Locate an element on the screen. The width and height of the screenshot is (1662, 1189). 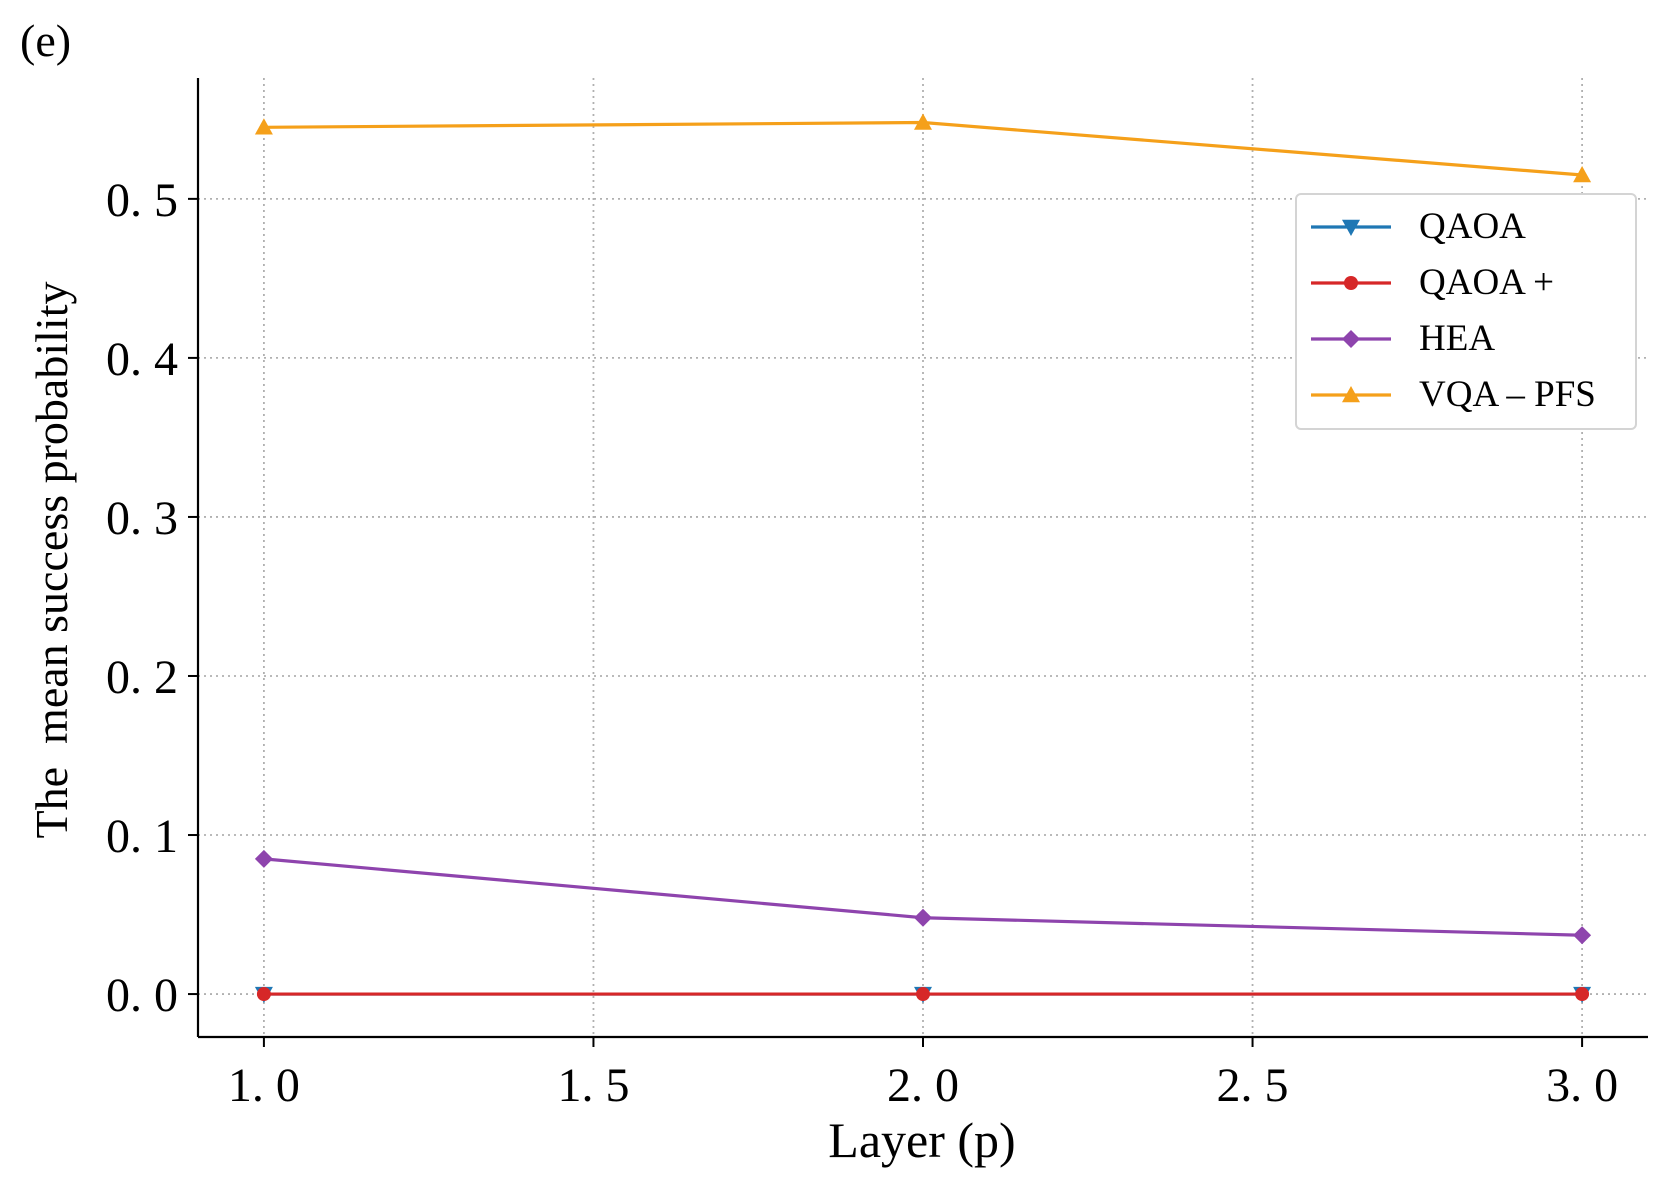
legend-item-qaoa: QAOA is located at coordinates (1466, 227).